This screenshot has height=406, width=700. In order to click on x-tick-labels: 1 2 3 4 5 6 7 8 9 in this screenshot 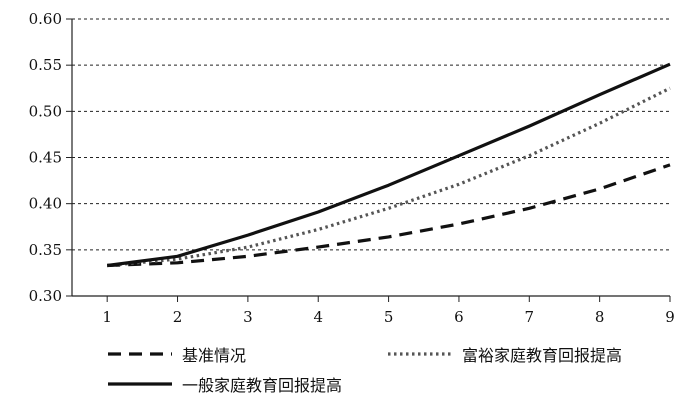, I will do `click(388, 311)`.